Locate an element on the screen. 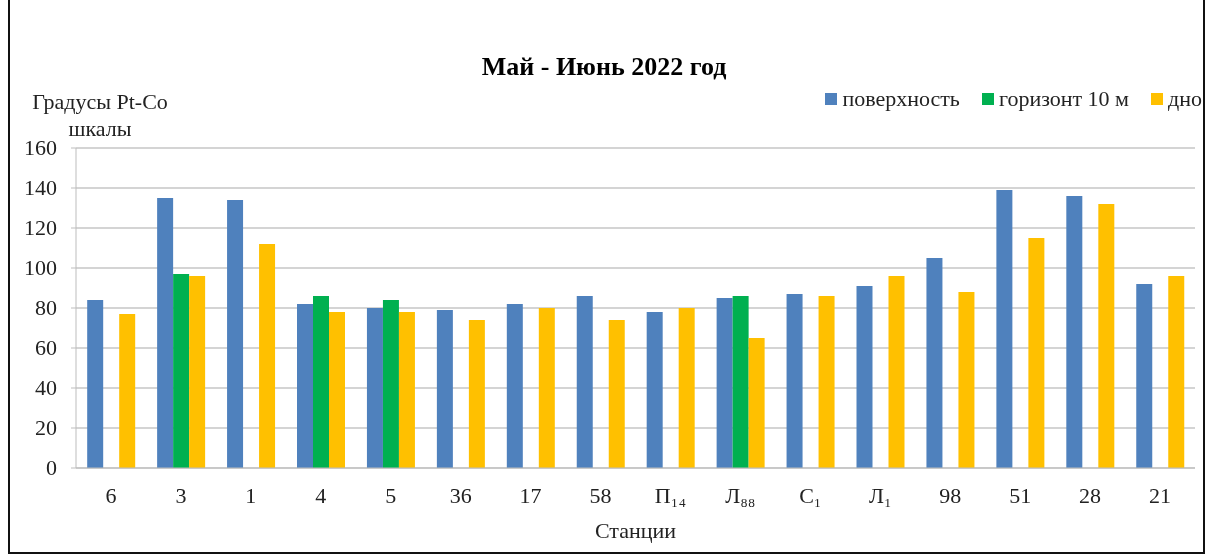 The height and width of the screenshot is (557, 1208). x-tick-label: 58 is located at coordinates (600, 495).